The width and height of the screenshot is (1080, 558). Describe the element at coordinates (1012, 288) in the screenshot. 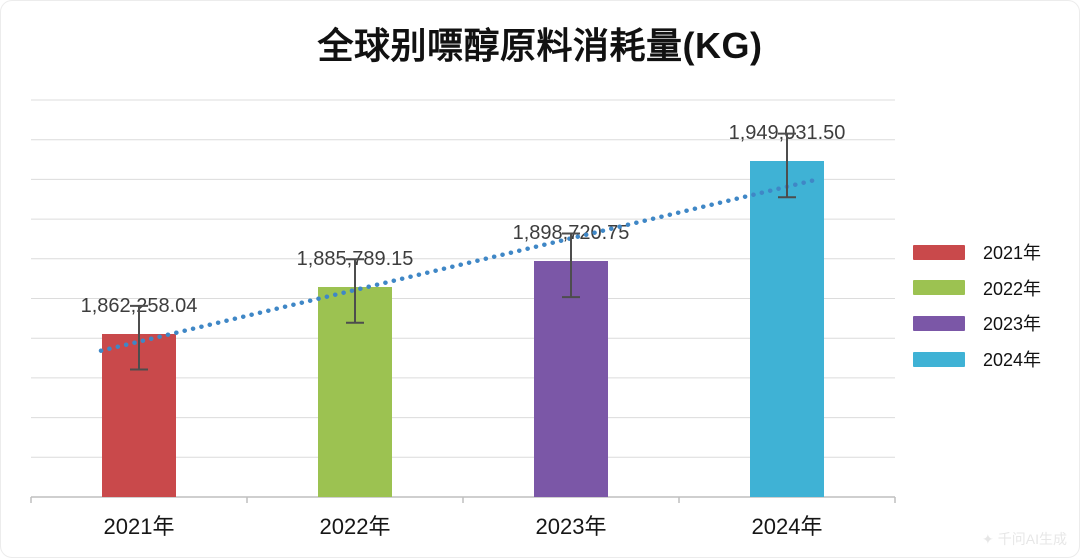

I see `legend-label: 2022年` at that location.